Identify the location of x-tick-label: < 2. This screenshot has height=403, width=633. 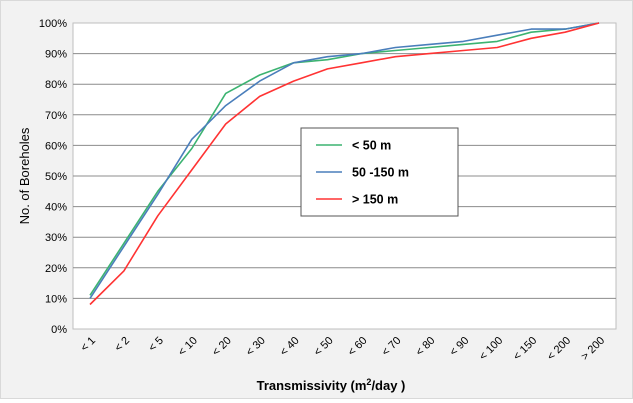
(123, 345).